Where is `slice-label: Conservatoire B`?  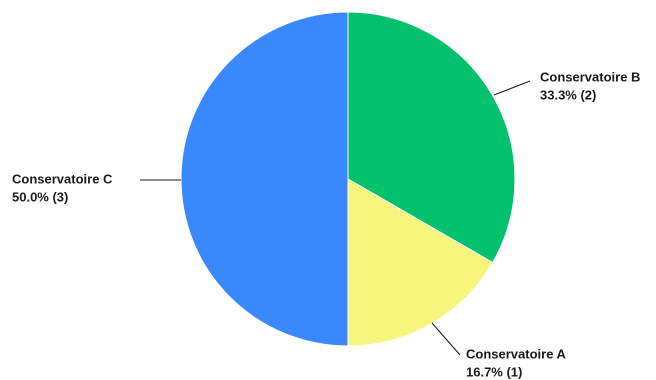 slice-label: Conservatoire B is located at coordinates (590, 76).